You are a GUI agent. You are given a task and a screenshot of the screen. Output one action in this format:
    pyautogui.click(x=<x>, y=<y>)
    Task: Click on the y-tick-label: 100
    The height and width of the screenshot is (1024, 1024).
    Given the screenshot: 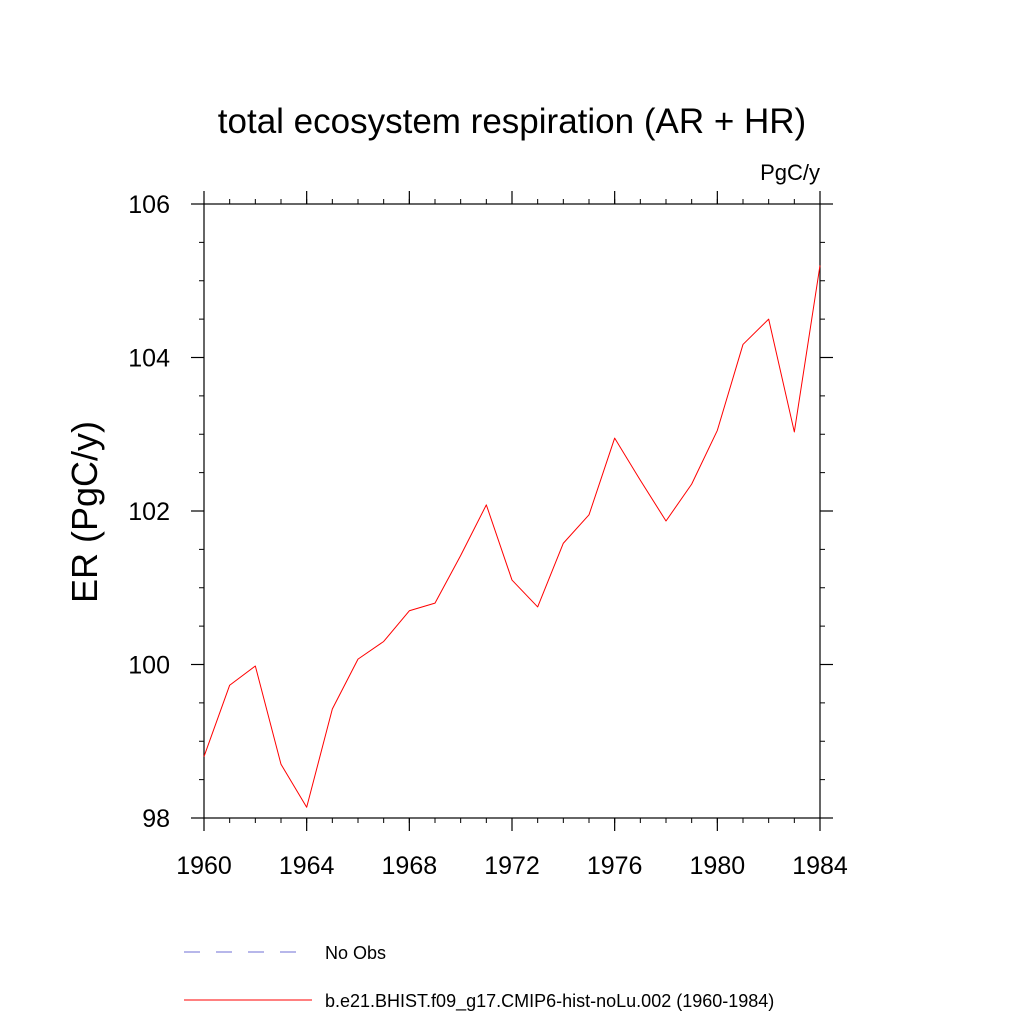 What is the action you would take?
    pyautogui.click(x=149, y=666)
    